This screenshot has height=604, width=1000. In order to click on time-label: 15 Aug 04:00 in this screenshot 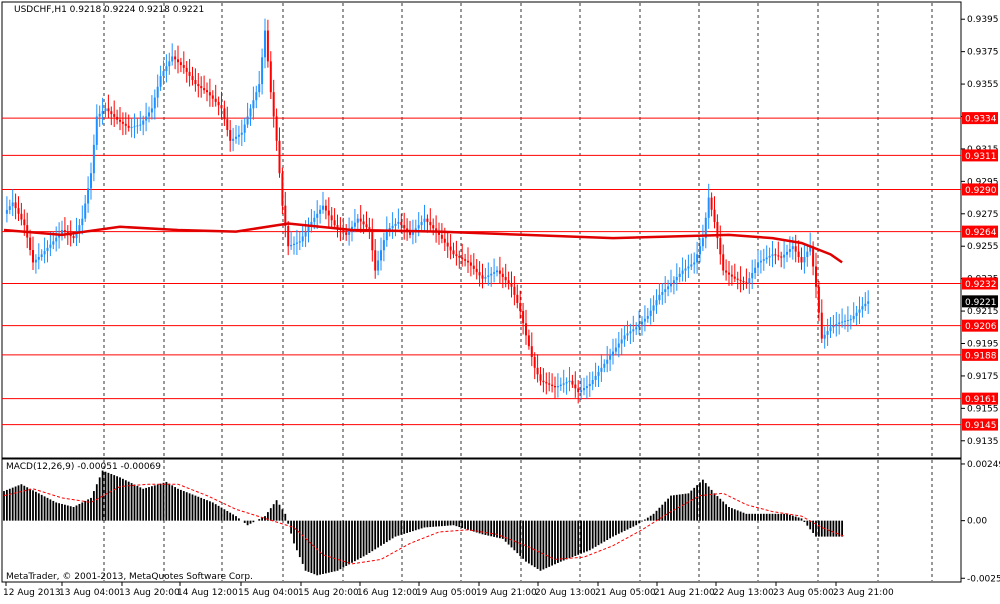, I will do `click(268, 593)`.